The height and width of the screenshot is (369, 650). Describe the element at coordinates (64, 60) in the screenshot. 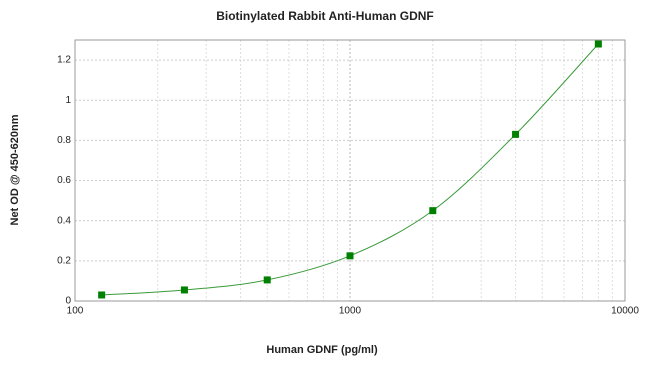

I see `y-tick-label: 1.2` at that location.